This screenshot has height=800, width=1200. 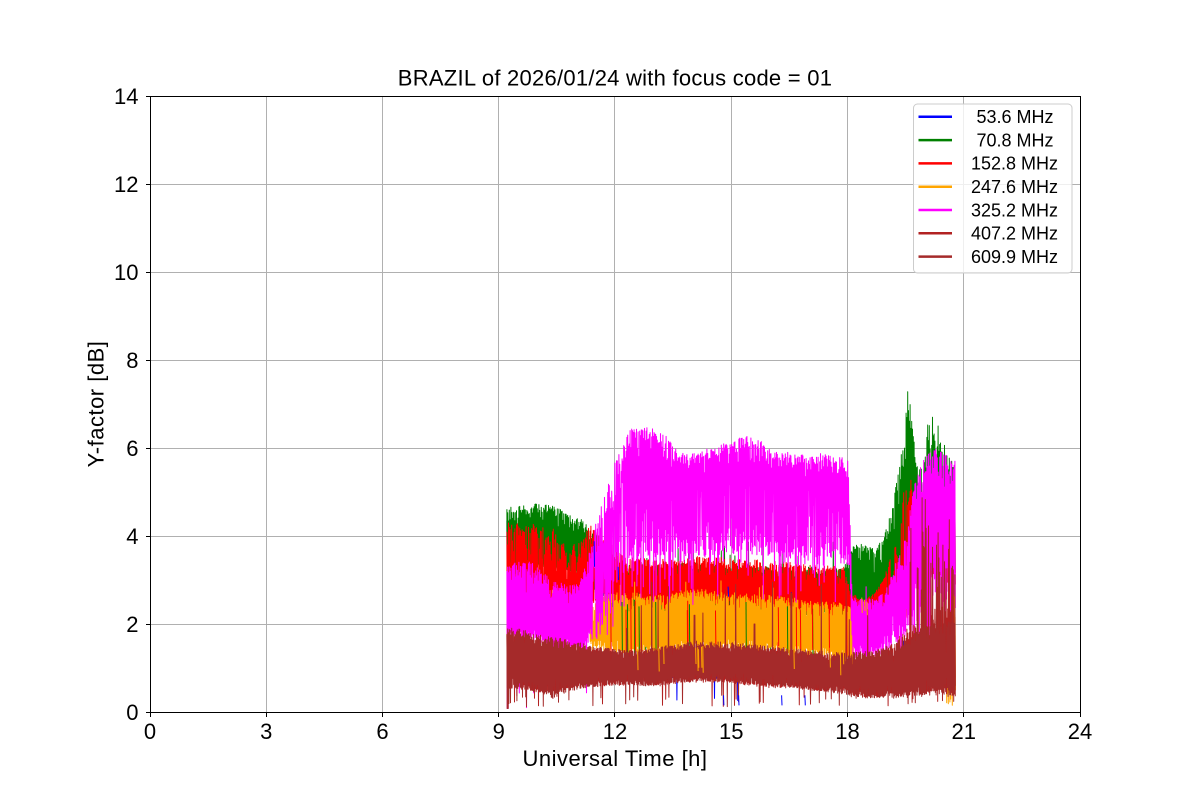 What do you see at coordinates (132, 624) in the screenshot?
I see `svg-text: 2` at bounding box center [132, 624].